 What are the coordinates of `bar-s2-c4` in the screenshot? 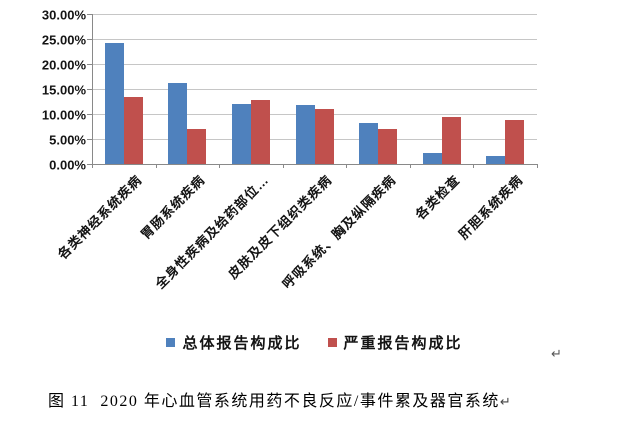 It's located at (324, 136).